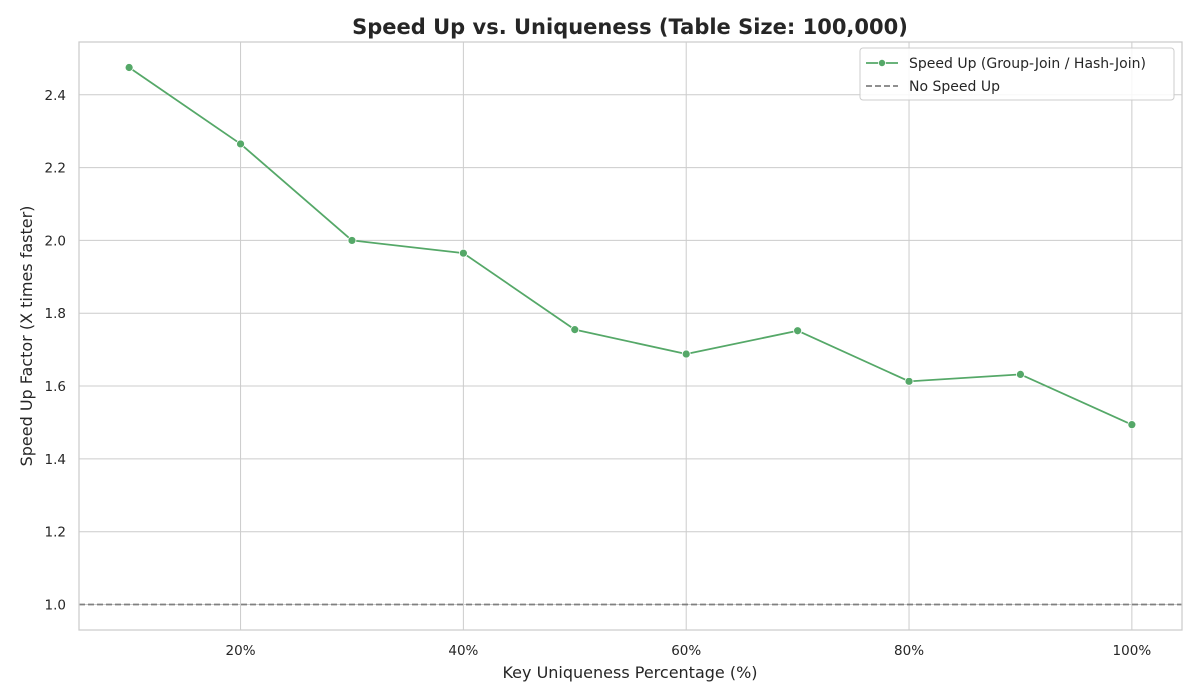 The image size is (1200, 700). Describe the element at coordinates (55, 351) in the screenshot. I see `y-tick-labels: 1.0 1.2 1.4 1.6 1.8 2.0 2.2 2.4` at that location.